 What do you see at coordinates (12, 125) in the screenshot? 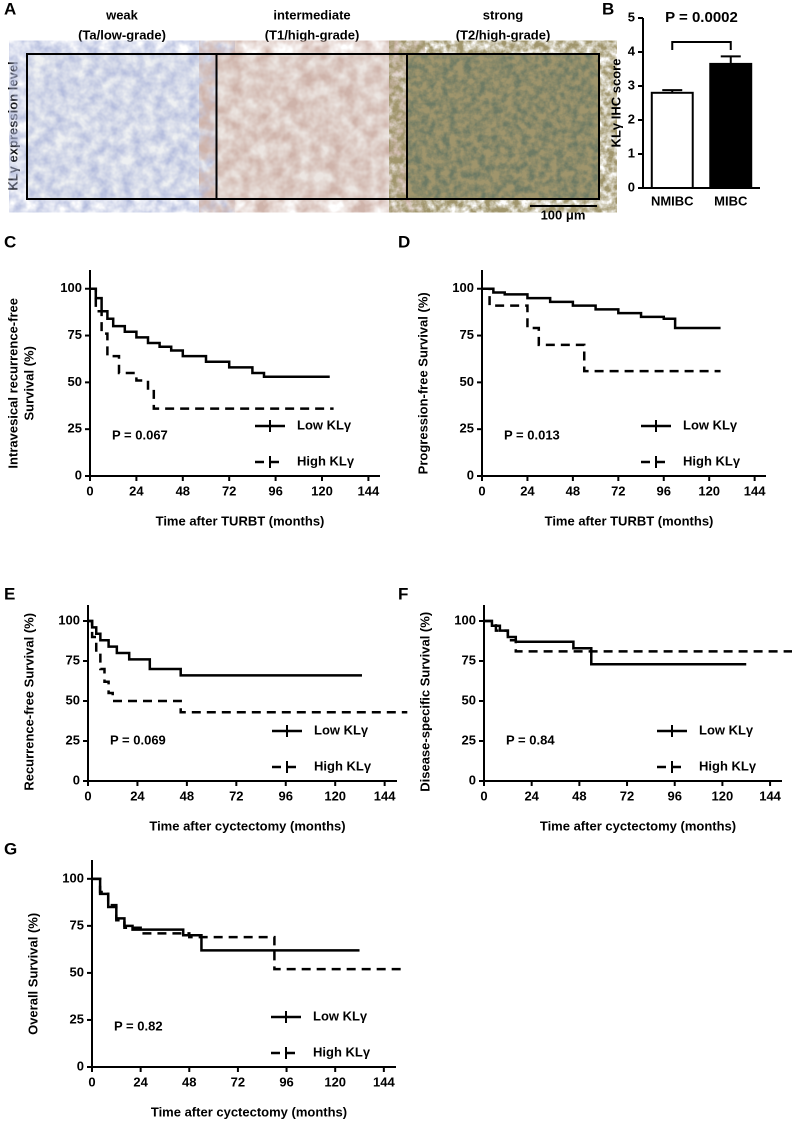
I see `y-axis-label: KLγ expression level` at bounding box center [12, 125].